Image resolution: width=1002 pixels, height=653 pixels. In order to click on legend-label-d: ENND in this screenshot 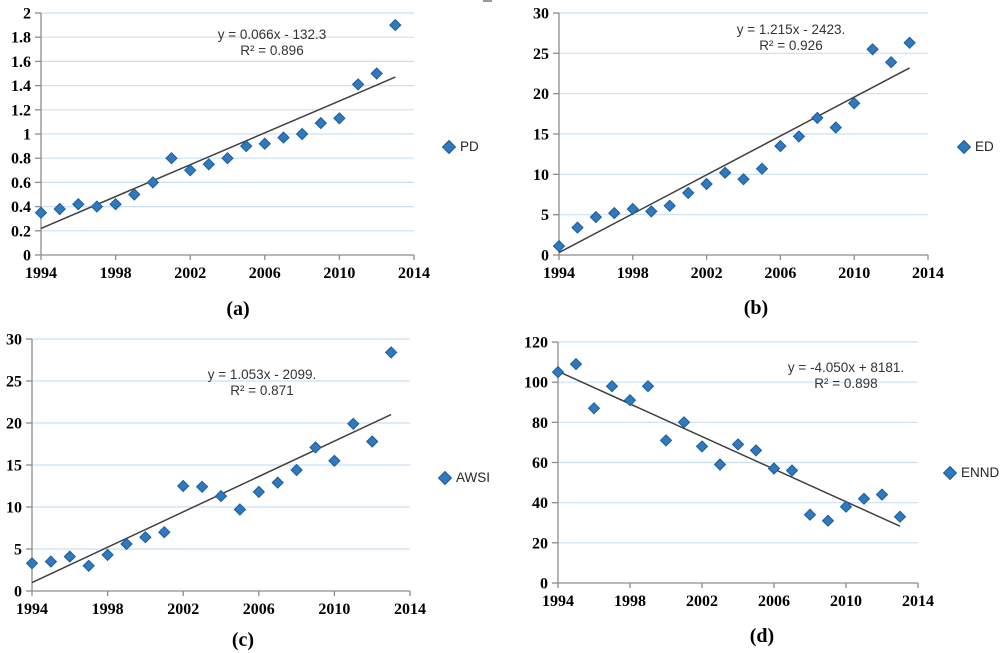, I will do `click(980, 472)`.